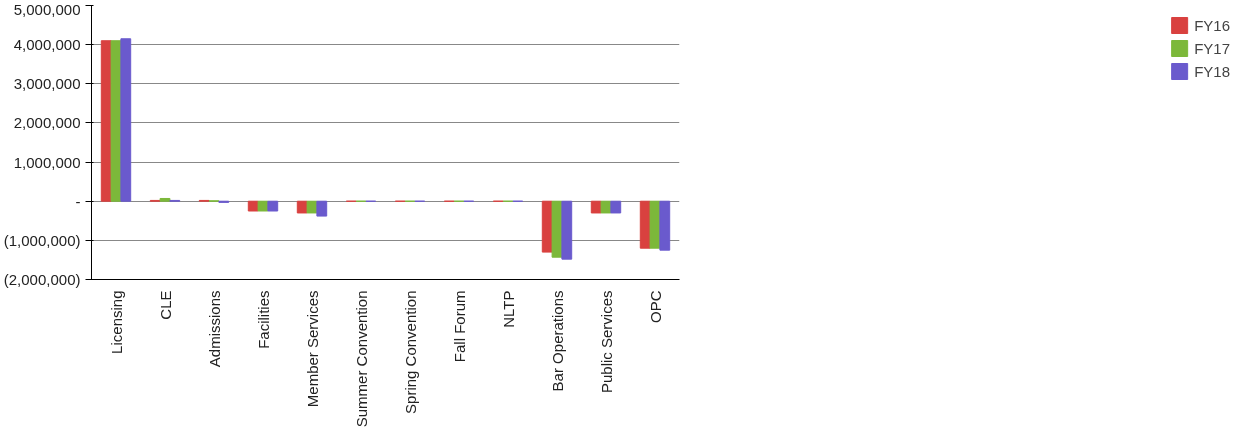  Describe the element at coordinates (42, 240) in the screenshot. I see `y-tick-label: (1,000,000)` at that location.